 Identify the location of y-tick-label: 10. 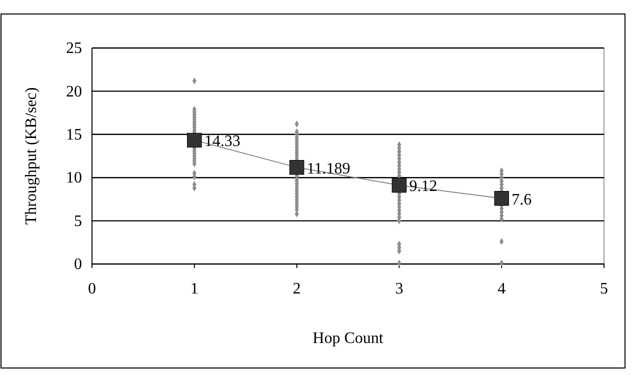
(74, 178).